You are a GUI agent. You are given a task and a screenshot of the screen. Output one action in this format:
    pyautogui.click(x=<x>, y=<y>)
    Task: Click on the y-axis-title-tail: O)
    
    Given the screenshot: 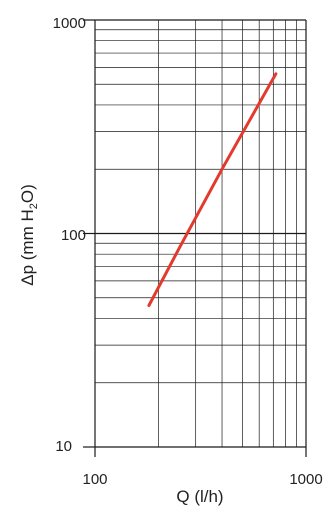 What is the action you would take?
    pyautogui.click(x=27, y=193)
    